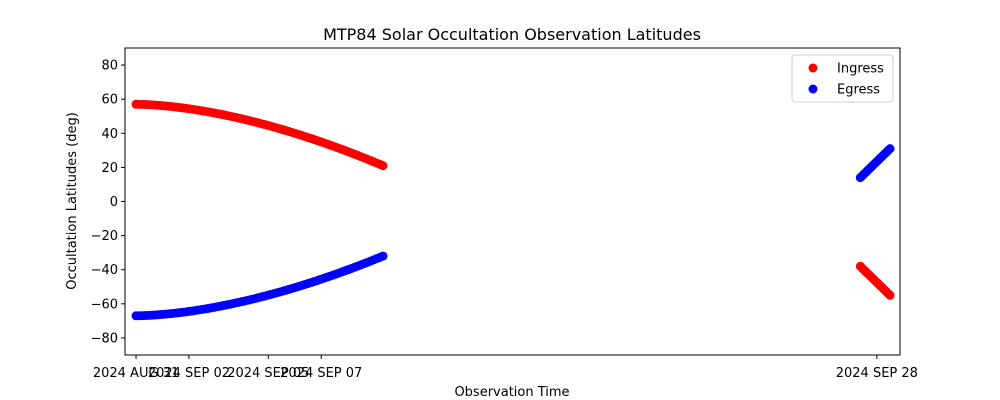 The width and height of the screenshot is (1000, 400). I want to click on legend-label: Ingress, so click(860, 69).